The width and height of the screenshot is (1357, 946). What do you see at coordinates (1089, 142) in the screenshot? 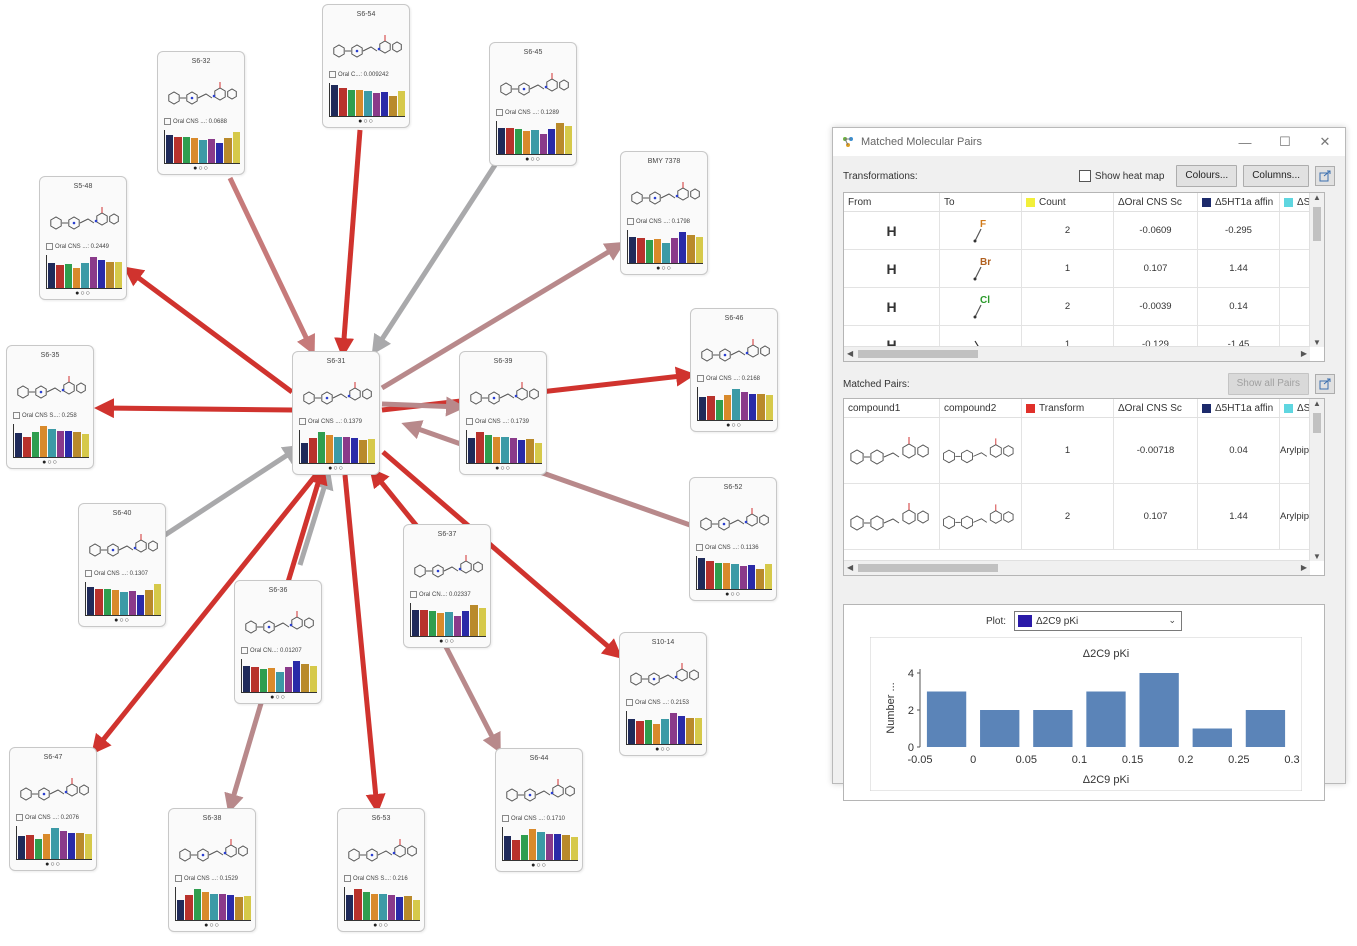
I see `title-bar: Matched Molecular Pairs — ☐ ✕` at bounding box center [1089, 142].